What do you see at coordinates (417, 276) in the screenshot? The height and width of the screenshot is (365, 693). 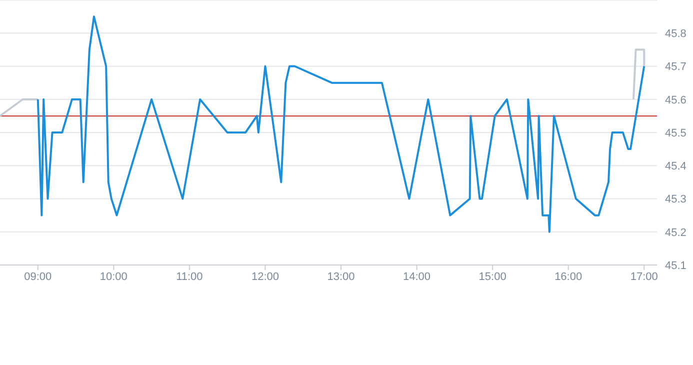 I see `x-tick-label: 14:00` at bounding box center [417, 276].